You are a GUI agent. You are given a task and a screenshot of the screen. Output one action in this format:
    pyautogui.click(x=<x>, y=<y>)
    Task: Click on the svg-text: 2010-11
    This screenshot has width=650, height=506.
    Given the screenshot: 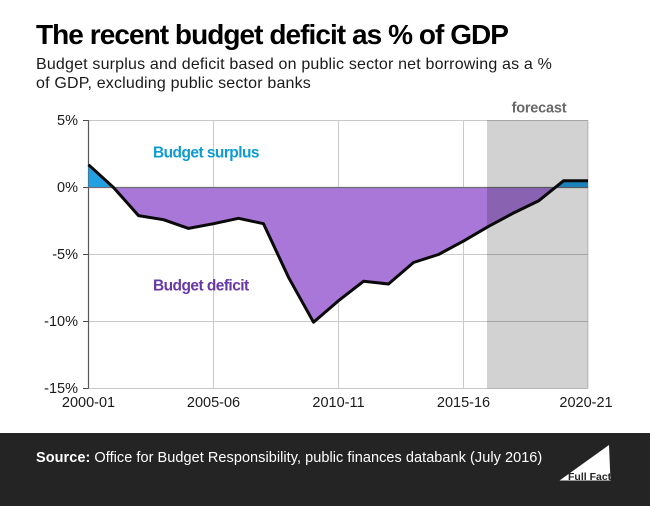 What is the action you would take?
    pyautogui.click(x=338, y=403)
    